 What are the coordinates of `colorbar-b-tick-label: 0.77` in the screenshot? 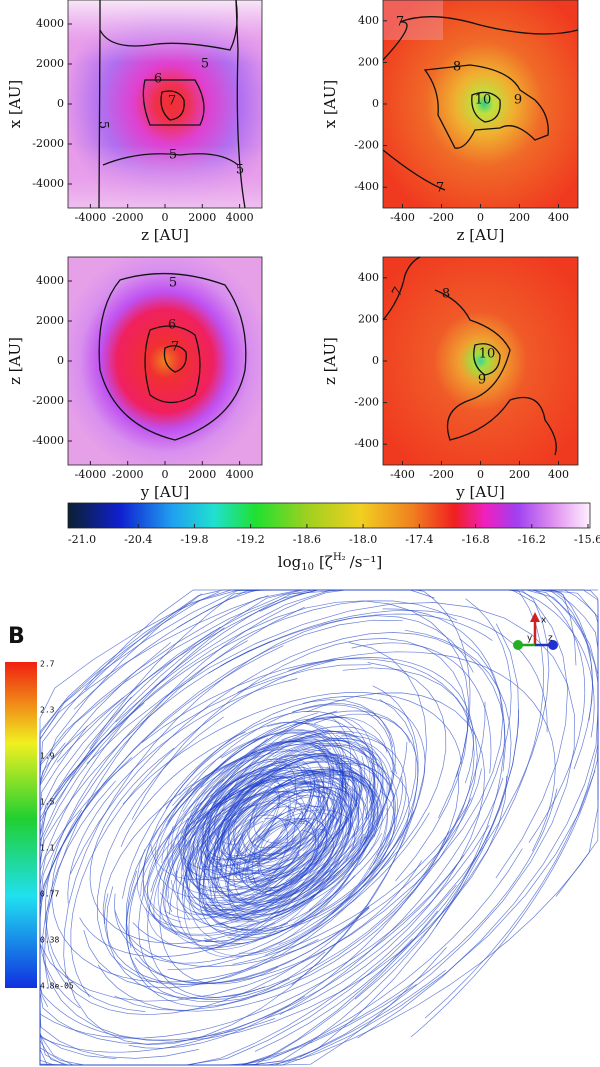 It's located at (49, 894).